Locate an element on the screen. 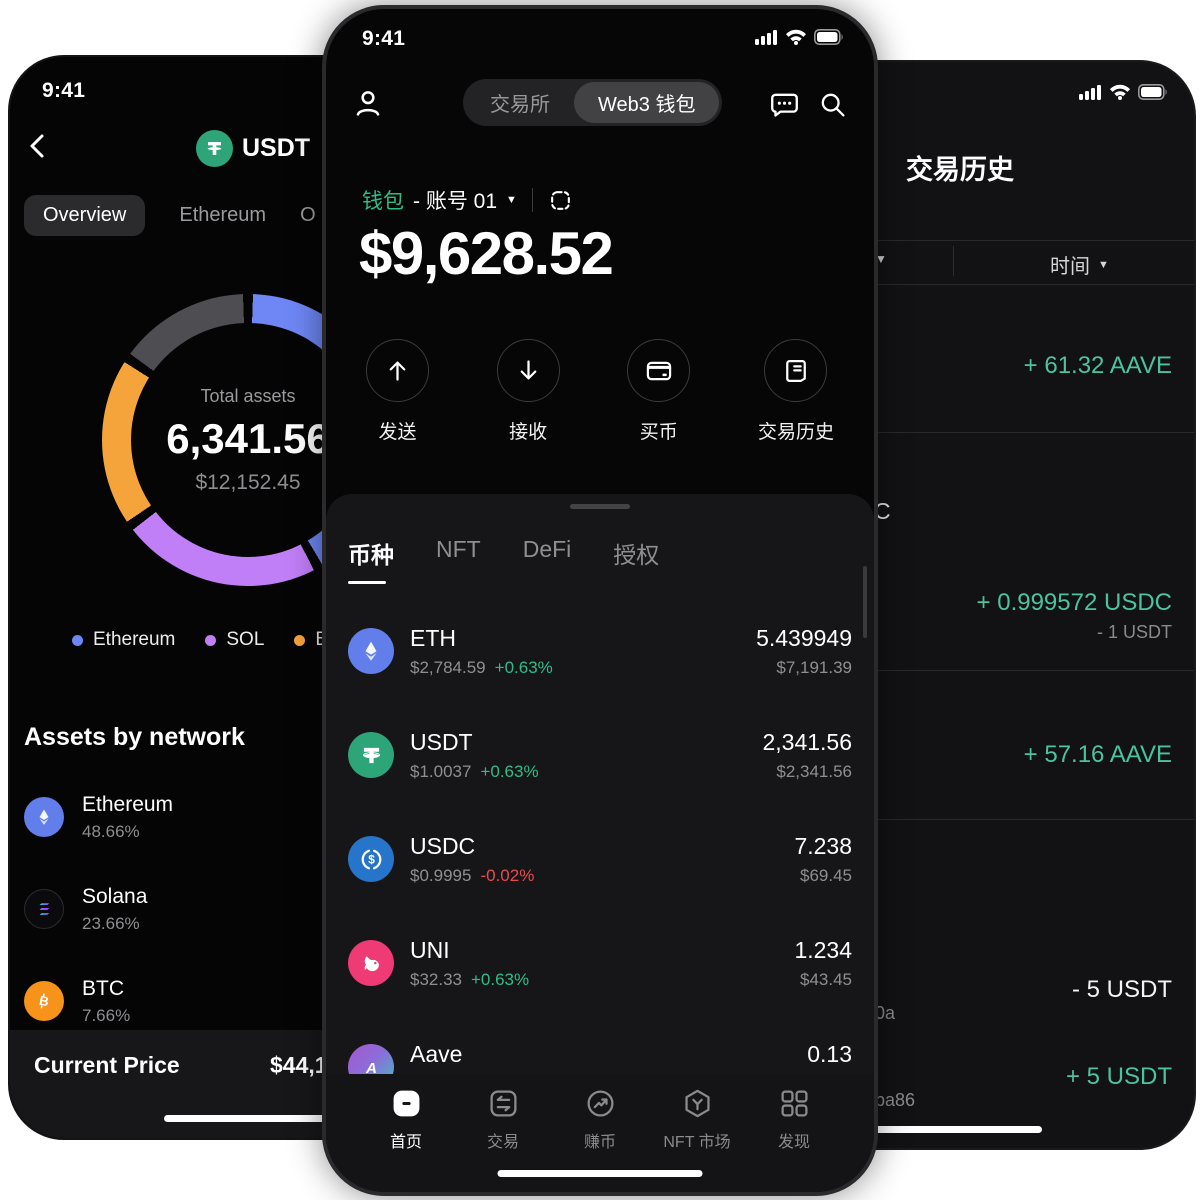 This screenshot has width=1204, height=1200. coin-symbol: Aave is located at coordinates (436, 1053).